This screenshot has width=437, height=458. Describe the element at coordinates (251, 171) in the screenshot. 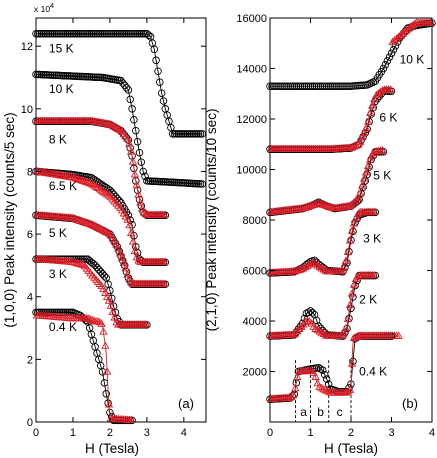

I see `y-tick-label: 10000` at that location.